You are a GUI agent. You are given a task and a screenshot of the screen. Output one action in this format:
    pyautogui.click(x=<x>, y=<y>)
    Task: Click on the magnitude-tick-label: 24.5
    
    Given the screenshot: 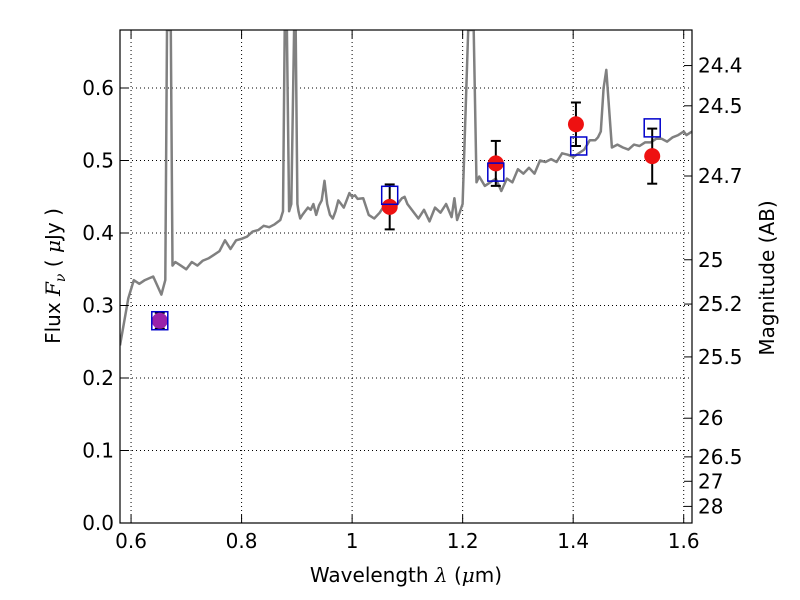 What is the action you would take?
    pyautogui.click(x=720, y=106)
    